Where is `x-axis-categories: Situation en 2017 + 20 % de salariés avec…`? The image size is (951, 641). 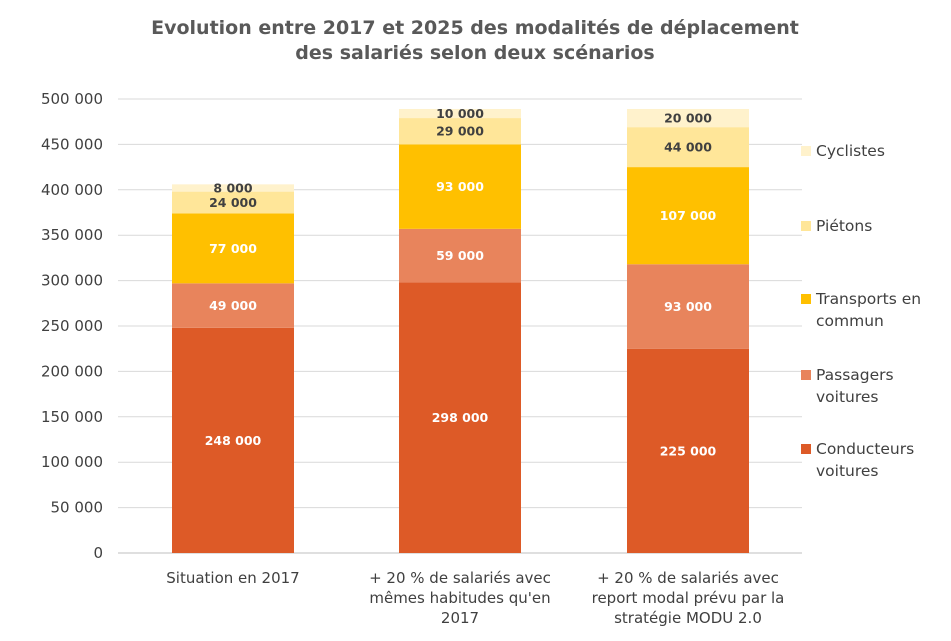
x-axis-categories: Situation en 2017 + 20 % de salariés avec… is located at coordinates (475, 598).